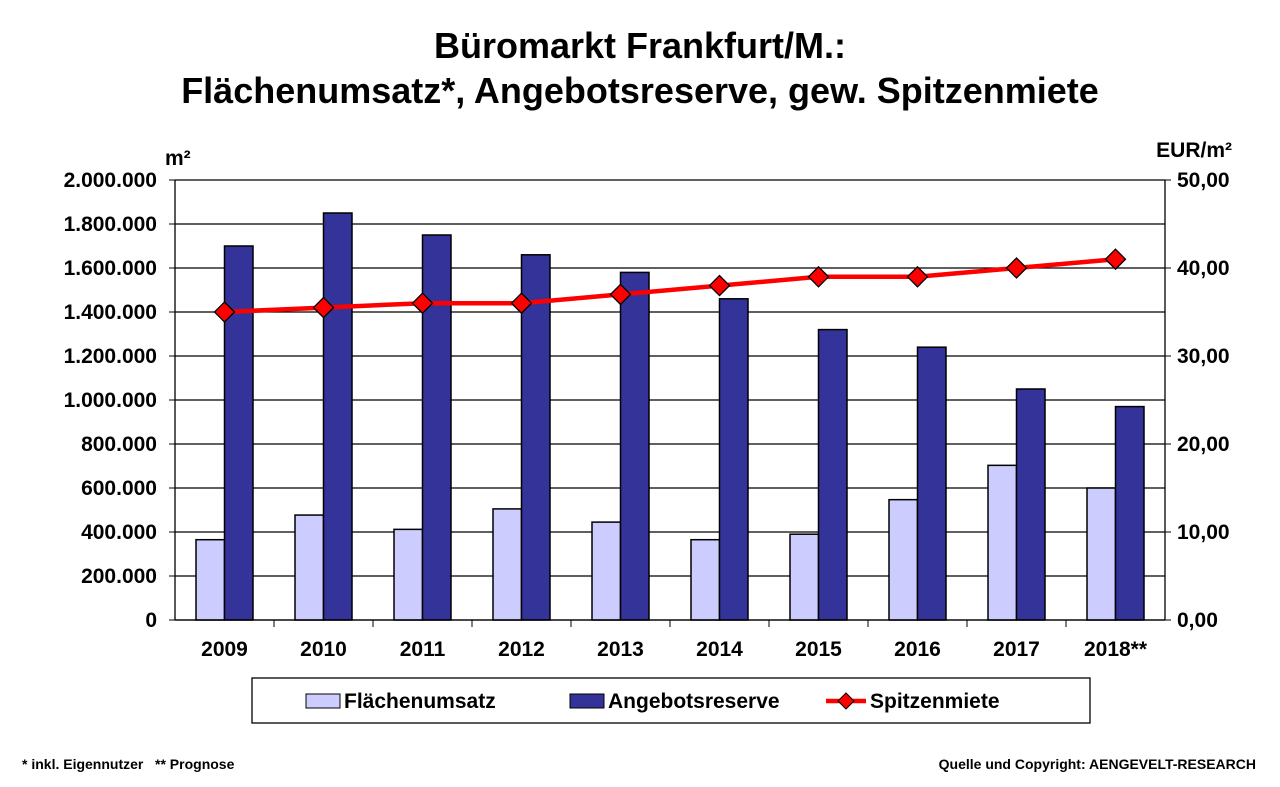  I want to click on y-tick-label: 0, so click(151, 620).